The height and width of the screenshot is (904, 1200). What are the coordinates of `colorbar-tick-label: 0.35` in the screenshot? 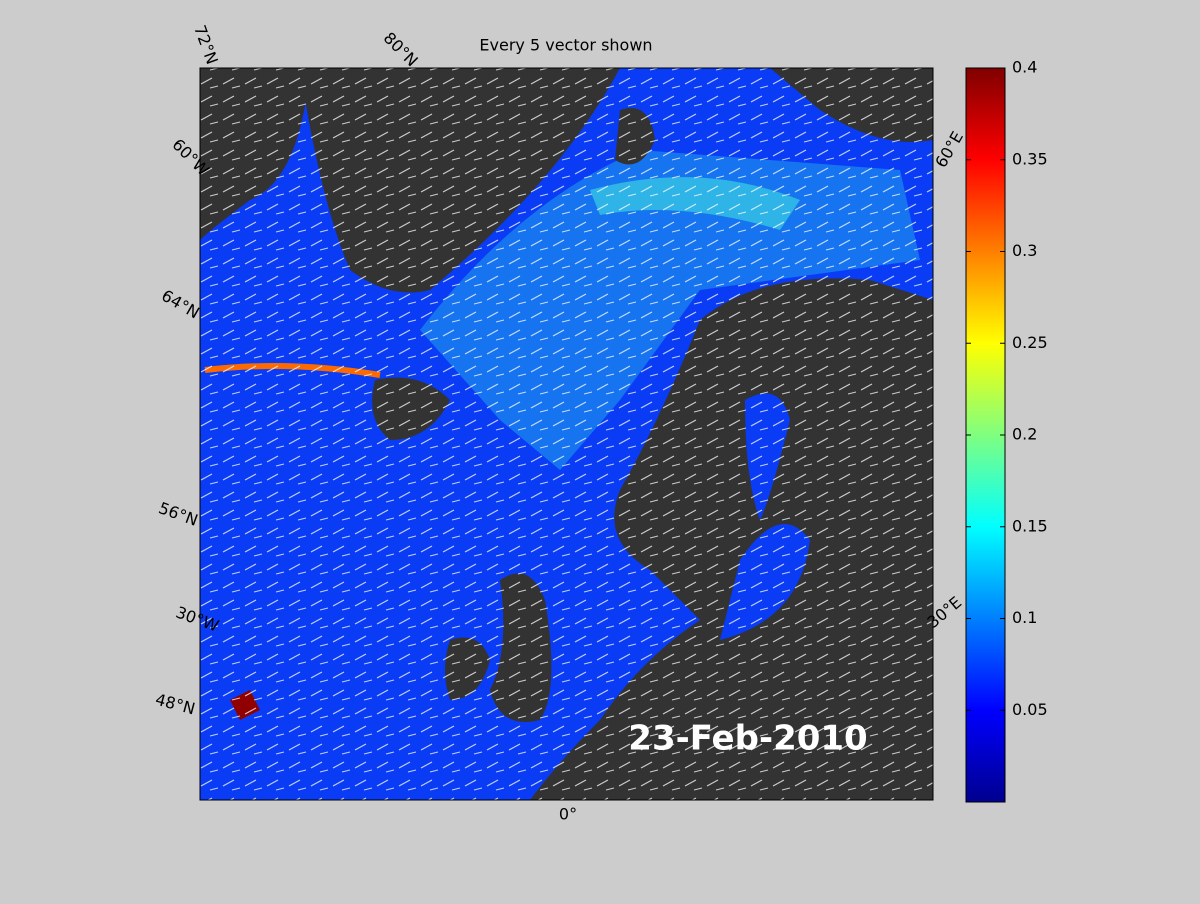 It's located at (1030, 158).